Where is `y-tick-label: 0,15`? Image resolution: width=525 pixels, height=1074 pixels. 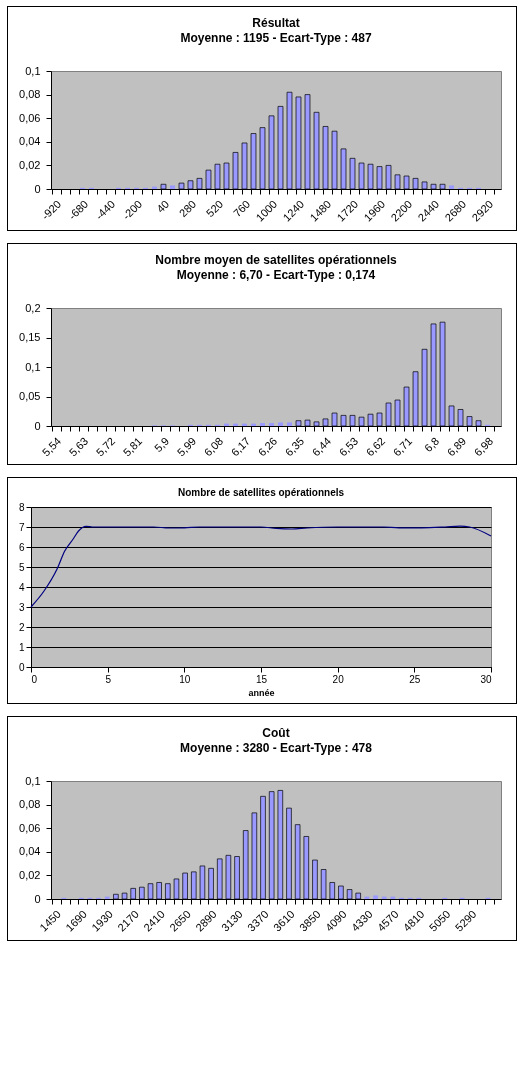 y-tick-label: 0,15 is located at coordinates (30, 337).